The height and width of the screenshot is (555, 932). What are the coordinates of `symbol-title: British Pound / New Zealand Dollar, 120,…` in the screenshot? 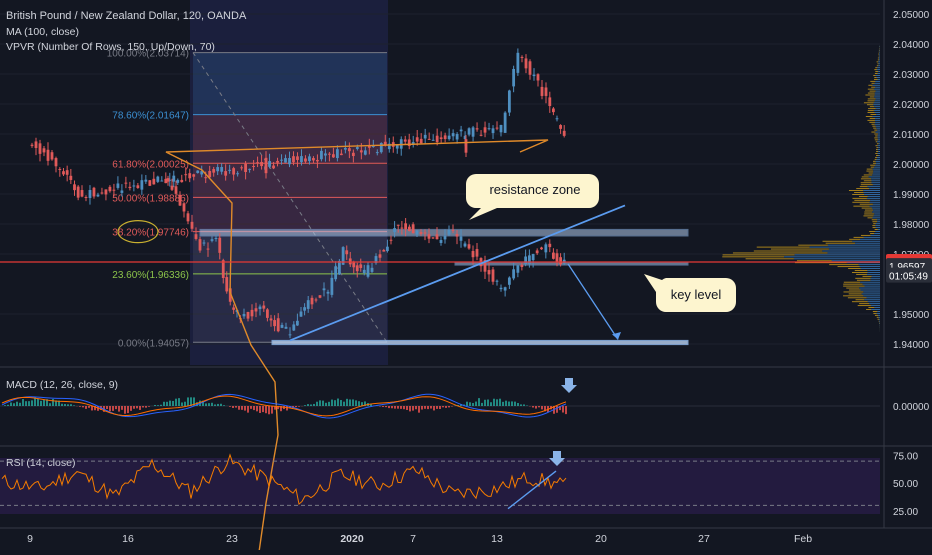 It's located at (126, 16).